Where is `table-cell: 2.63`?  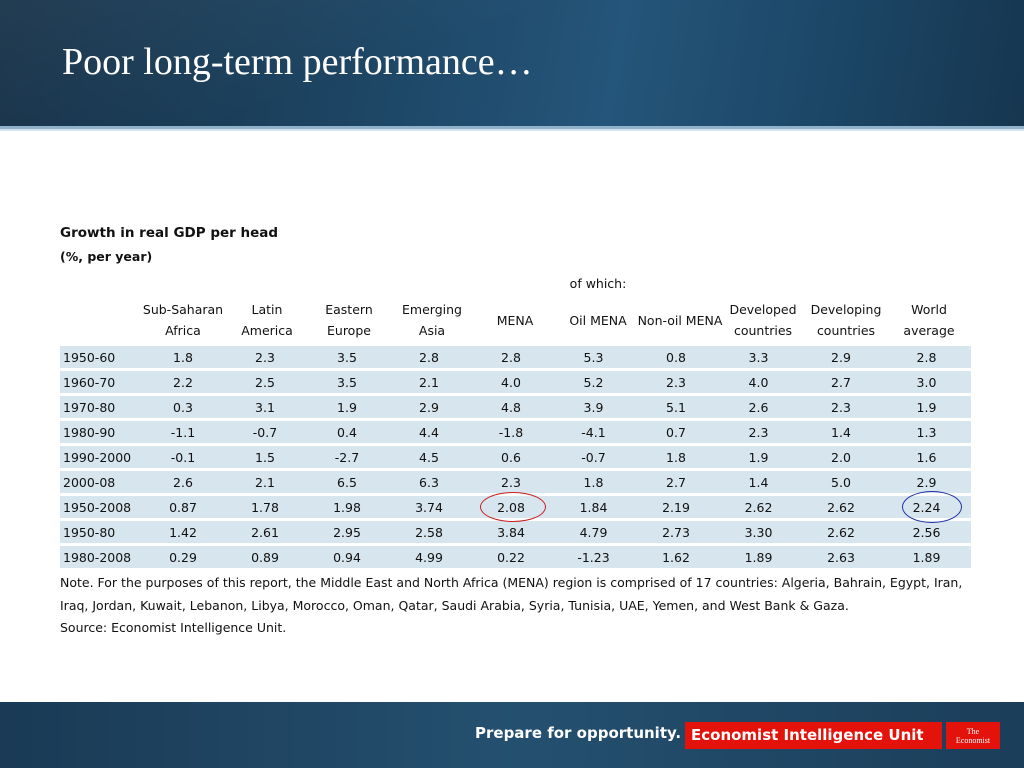
table-cell: 2.63 is located at coordinates (841, 557).